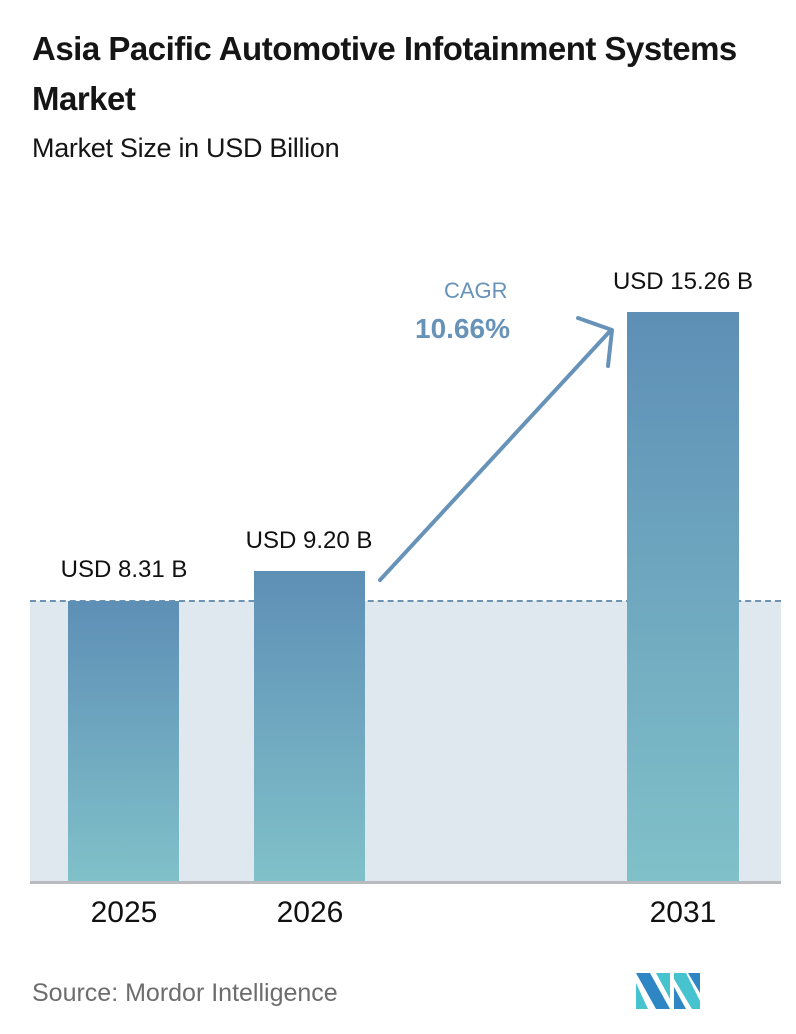 This screenshot has width=796, height=1034. I want to click on baseline-reference-line, so click(405, 601).